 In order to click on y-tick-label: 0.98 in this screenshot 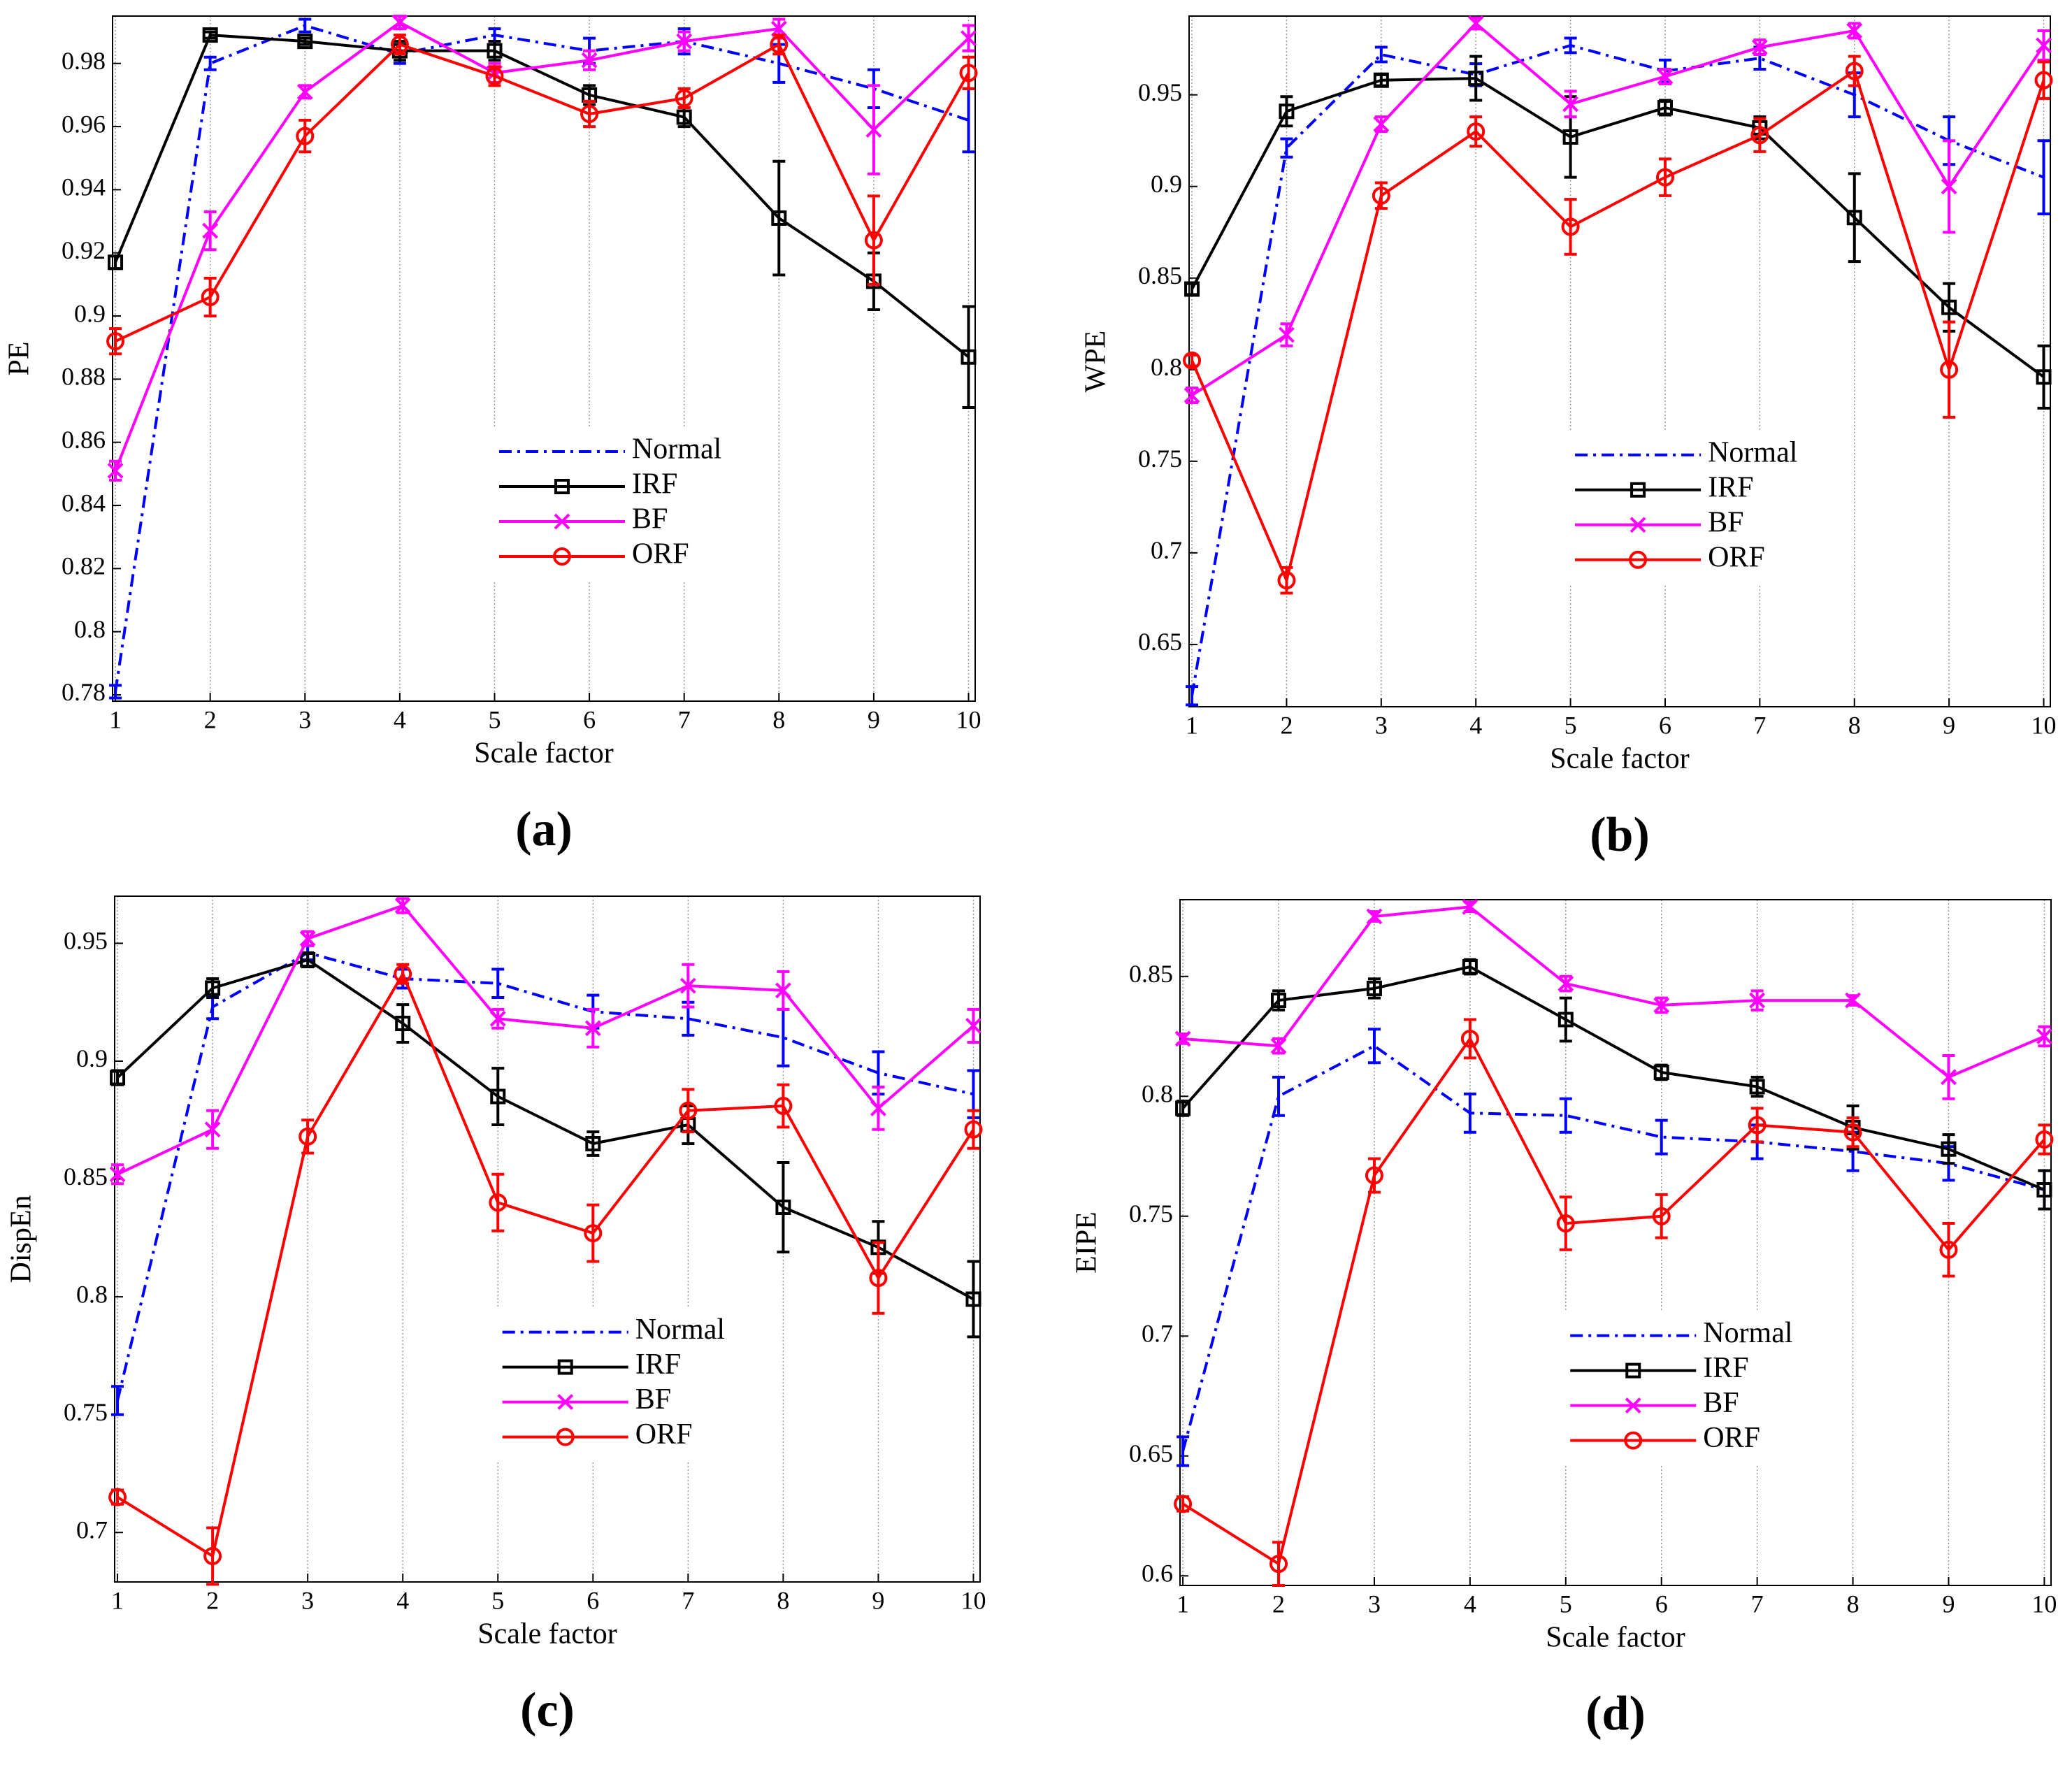, I will do `click(84, 61)`.